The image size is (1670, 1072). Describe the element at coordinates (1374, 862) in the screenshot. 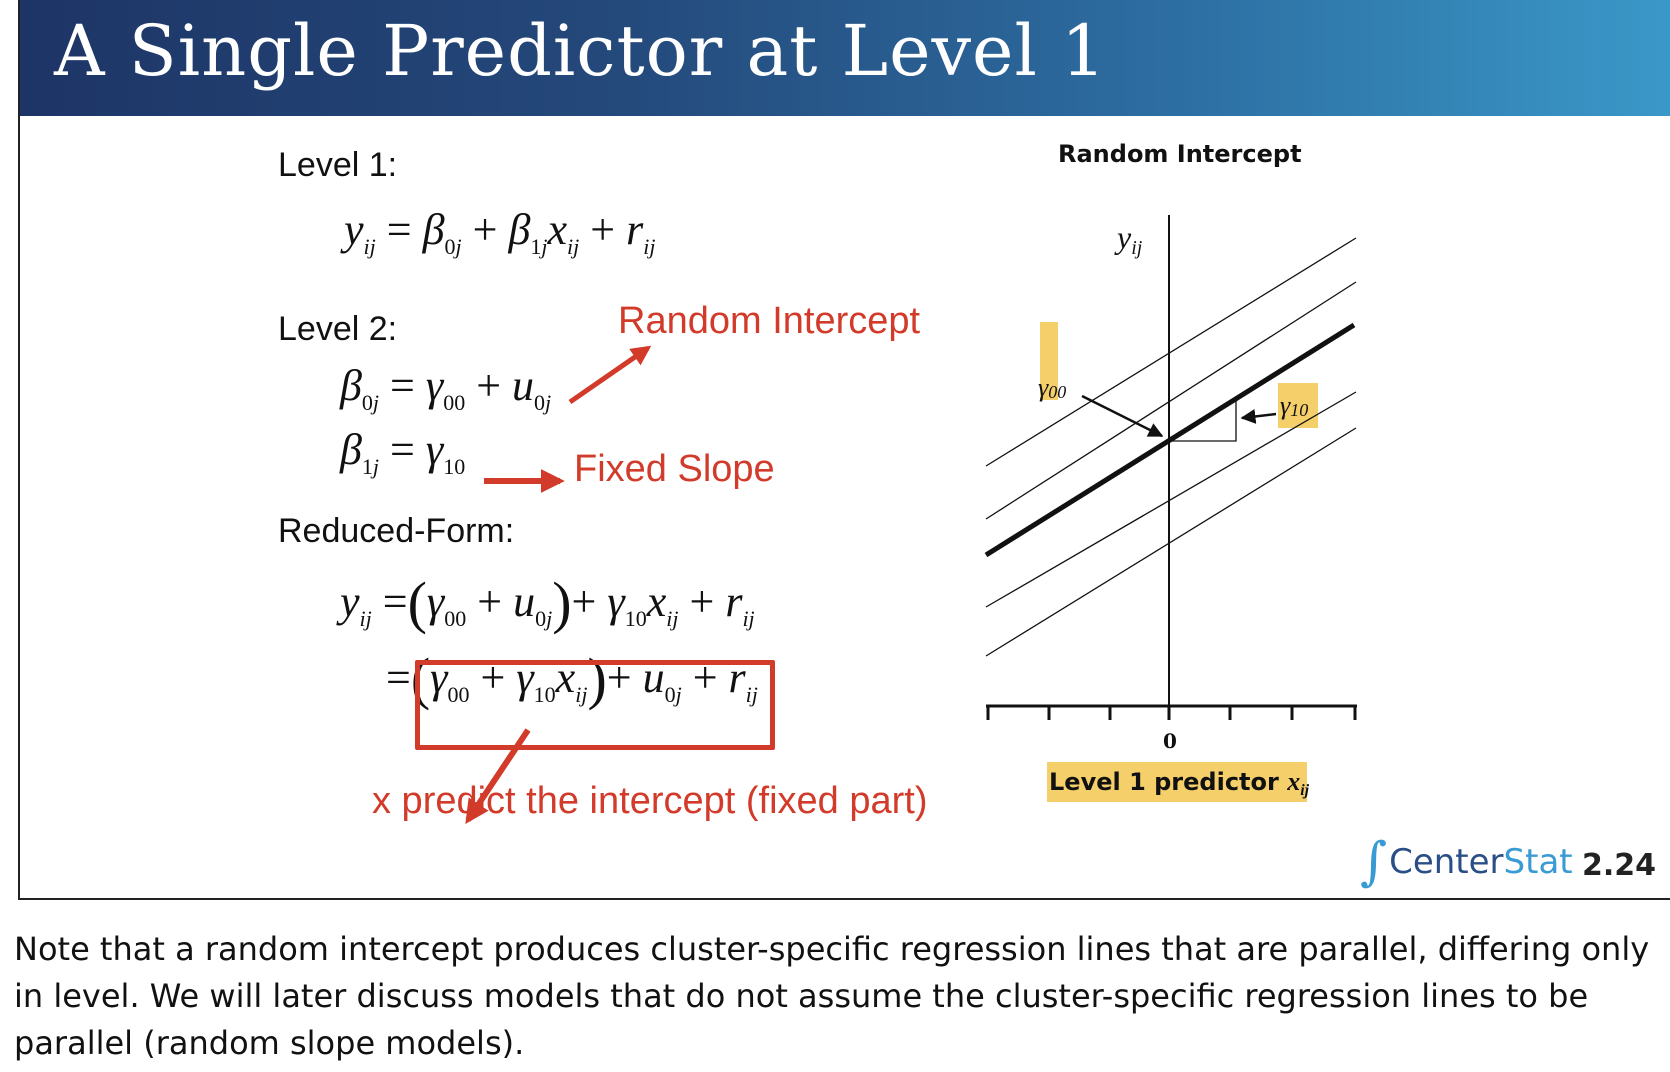

I see `integral-logo-icon: ∫` at that location.